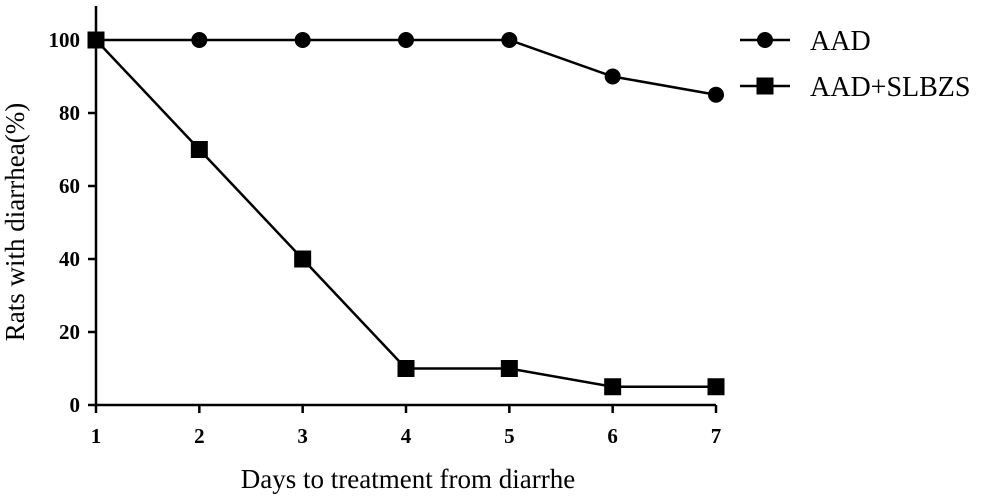 The height and width of the screenshot is (500, 1001). I want to click on x-ticks: 1 2 3 4 5 6 7, so click(406, 426).